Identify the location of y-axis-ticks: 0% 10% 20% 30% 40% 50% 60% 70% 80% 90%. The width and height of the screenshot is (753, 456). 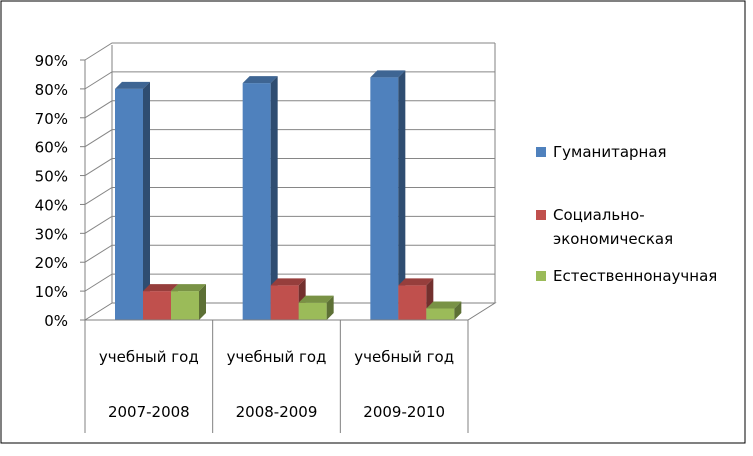
(60, 191).